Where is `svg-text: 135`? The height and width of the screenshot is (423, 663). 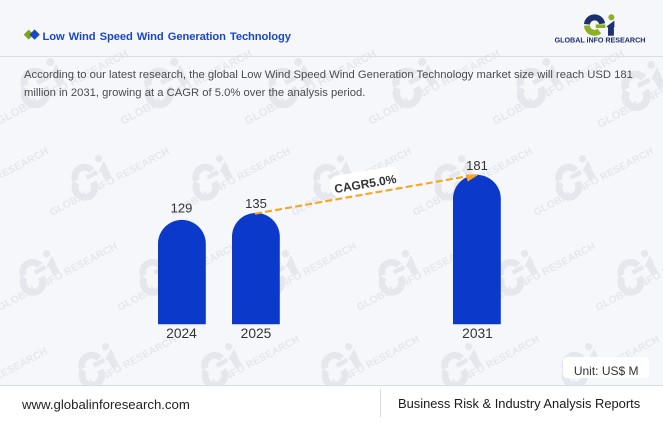
svg-text: 135 is located at coordinates (256, 203).